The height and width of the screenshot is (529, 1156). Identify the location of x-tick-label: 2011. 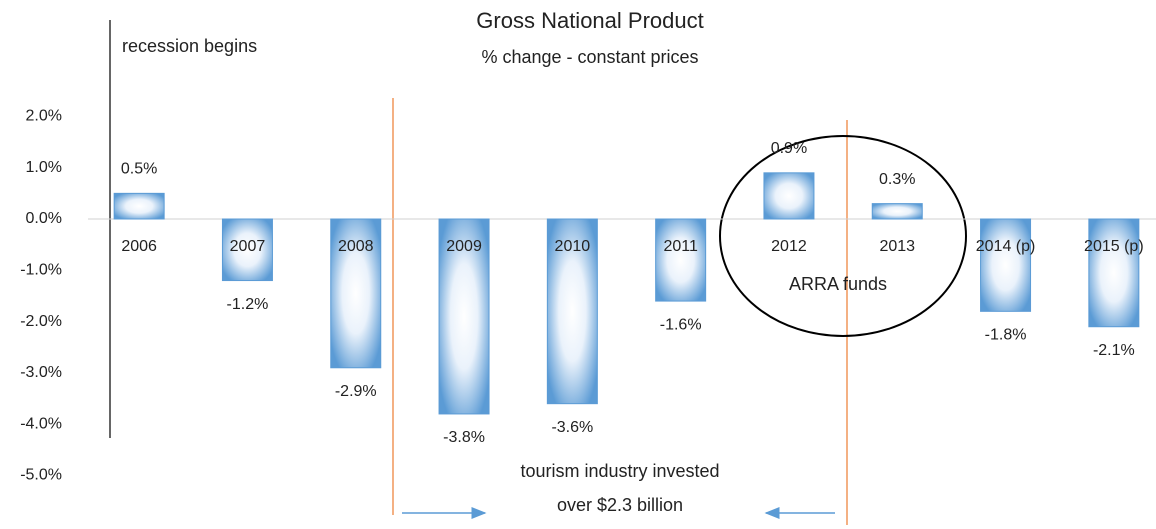
(680, 246).